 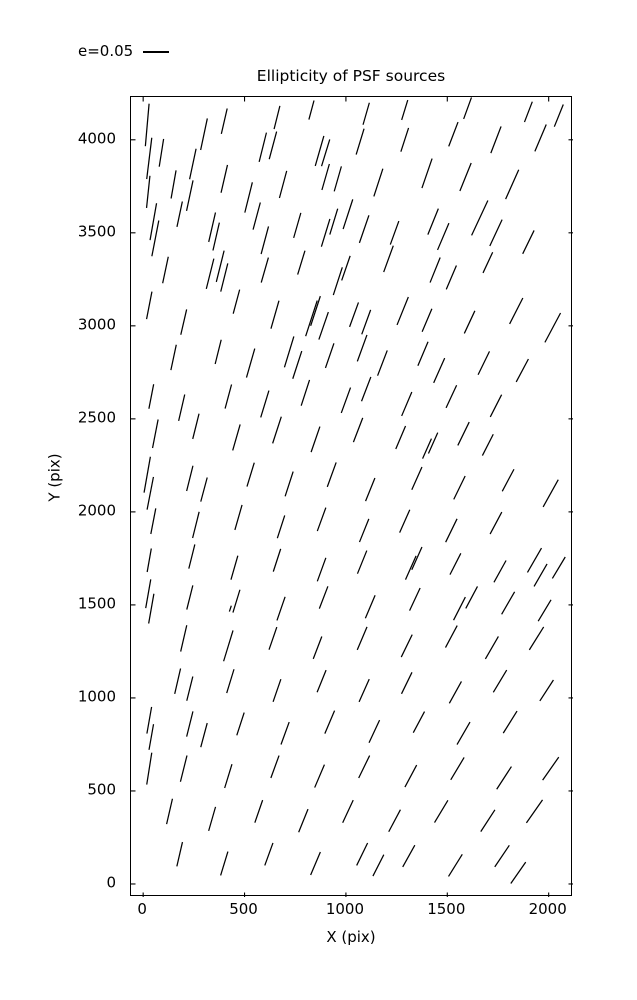 What do you see at coordinates (96, 603) in the screenshot?
I see `y-tick-label: 1500` at bounding box center [96, 603].